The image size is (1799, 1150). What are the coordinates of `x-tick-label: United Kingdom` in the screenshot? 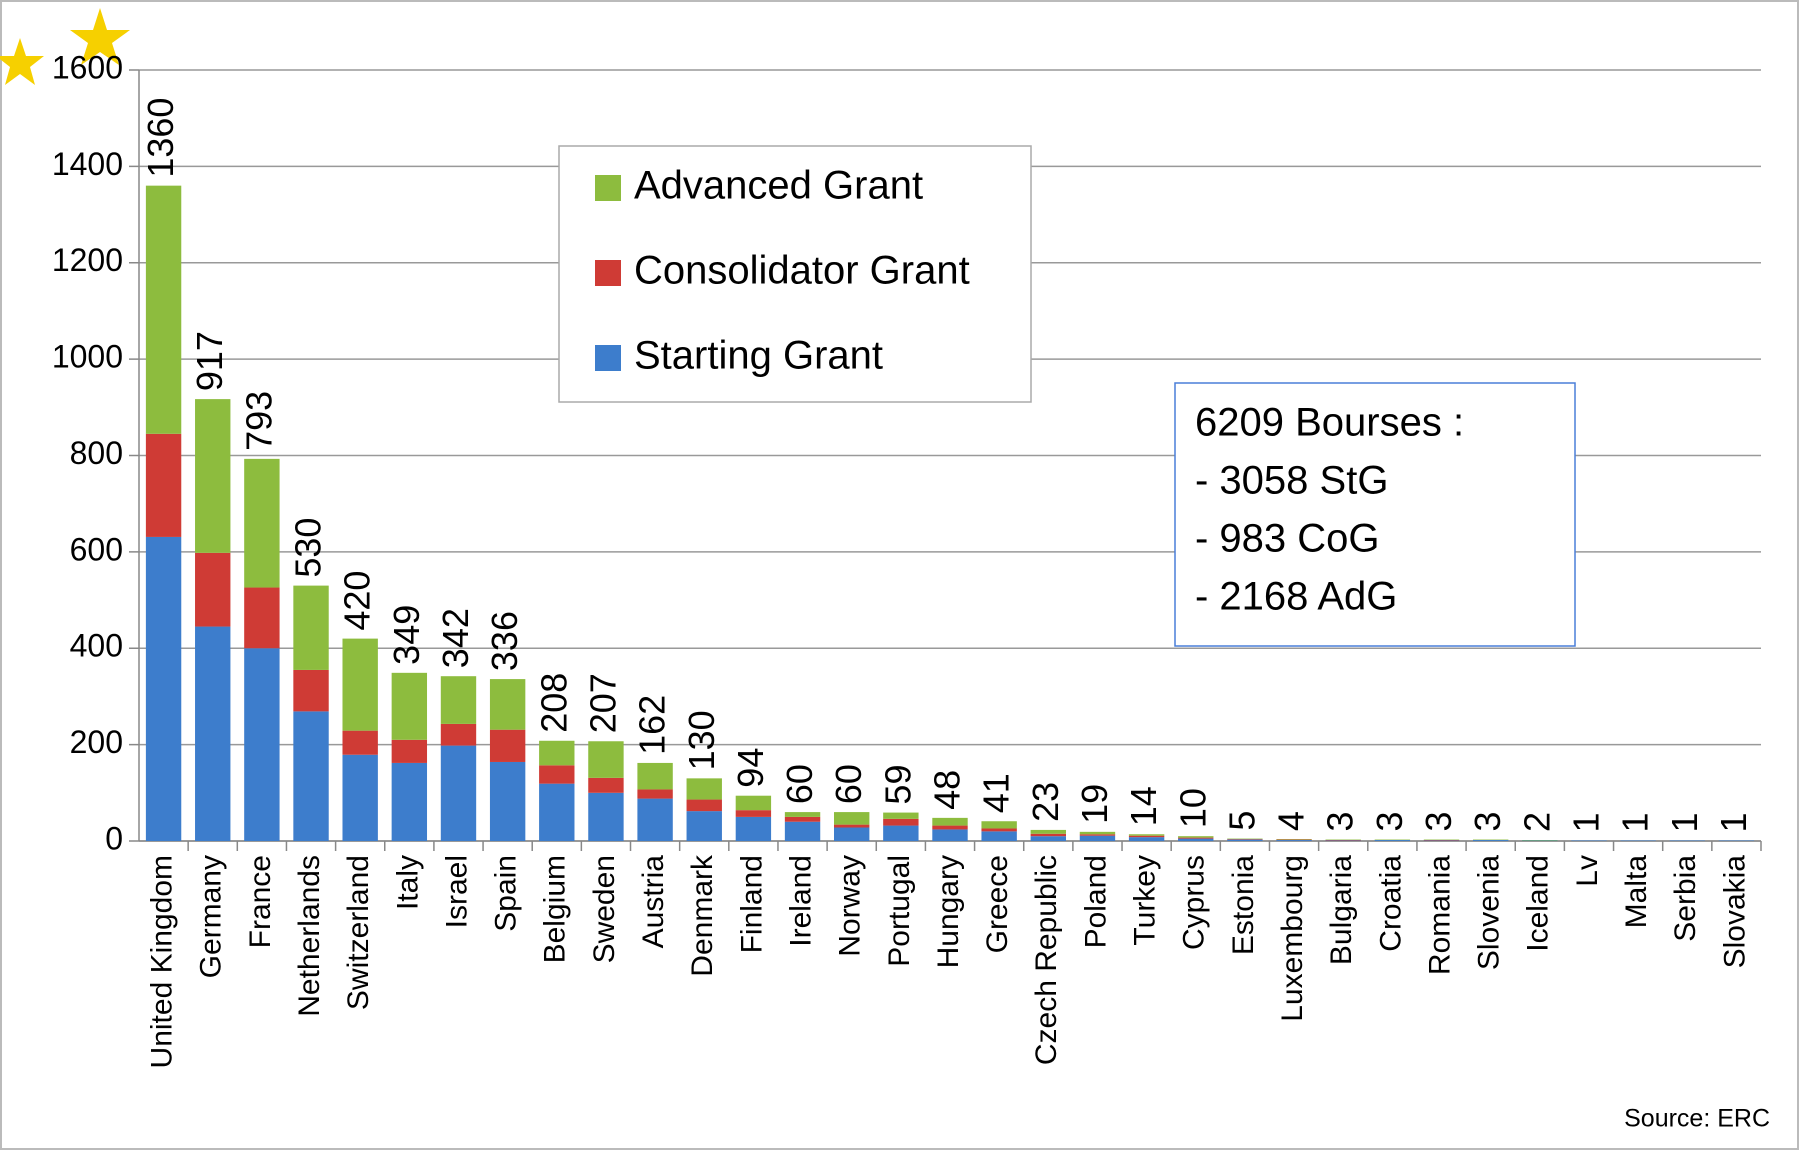 It's located at (161, 961).